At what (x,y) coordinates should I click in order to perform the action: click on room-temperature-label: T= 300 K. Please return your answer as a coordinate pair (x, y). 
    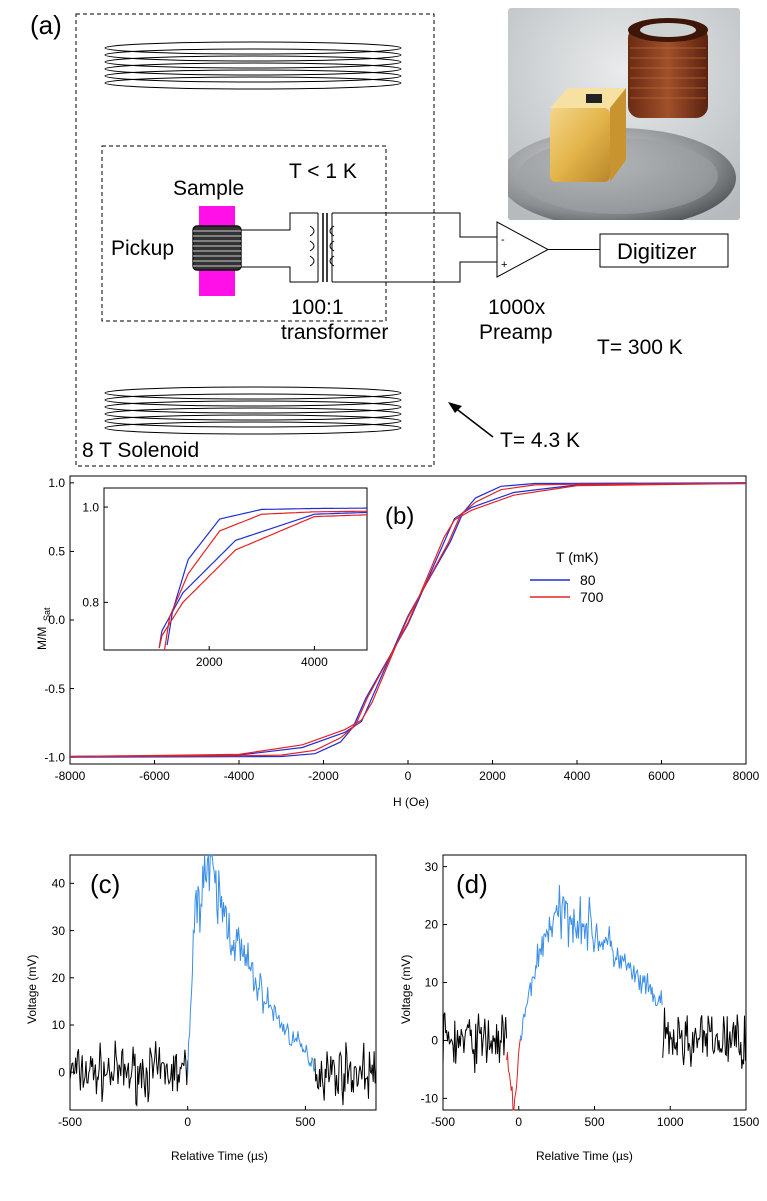
    Looking at the image, I should click on (640, 347).